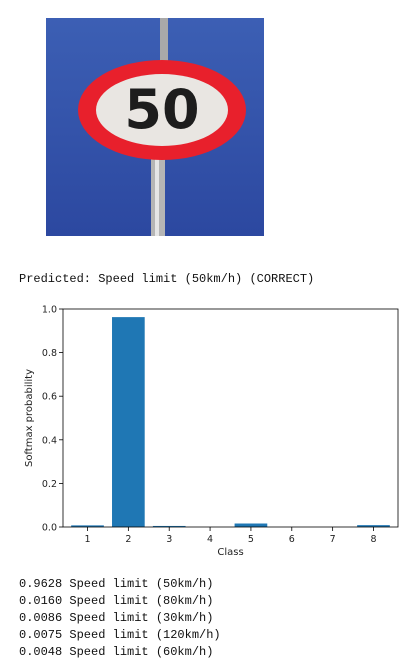  What do you see at coordinates (49, 310) in the screenshot?
I see `y-tick-label: 1.0` at bounding box center [49, 310].